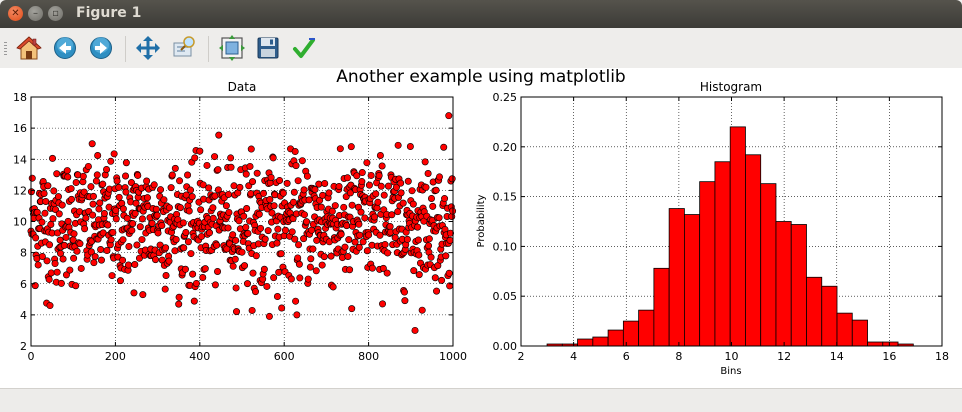  What do you see at coordinates (35, 13) in the screenshot?
I see `minimize-button: –` at bounding box center [35, 13].